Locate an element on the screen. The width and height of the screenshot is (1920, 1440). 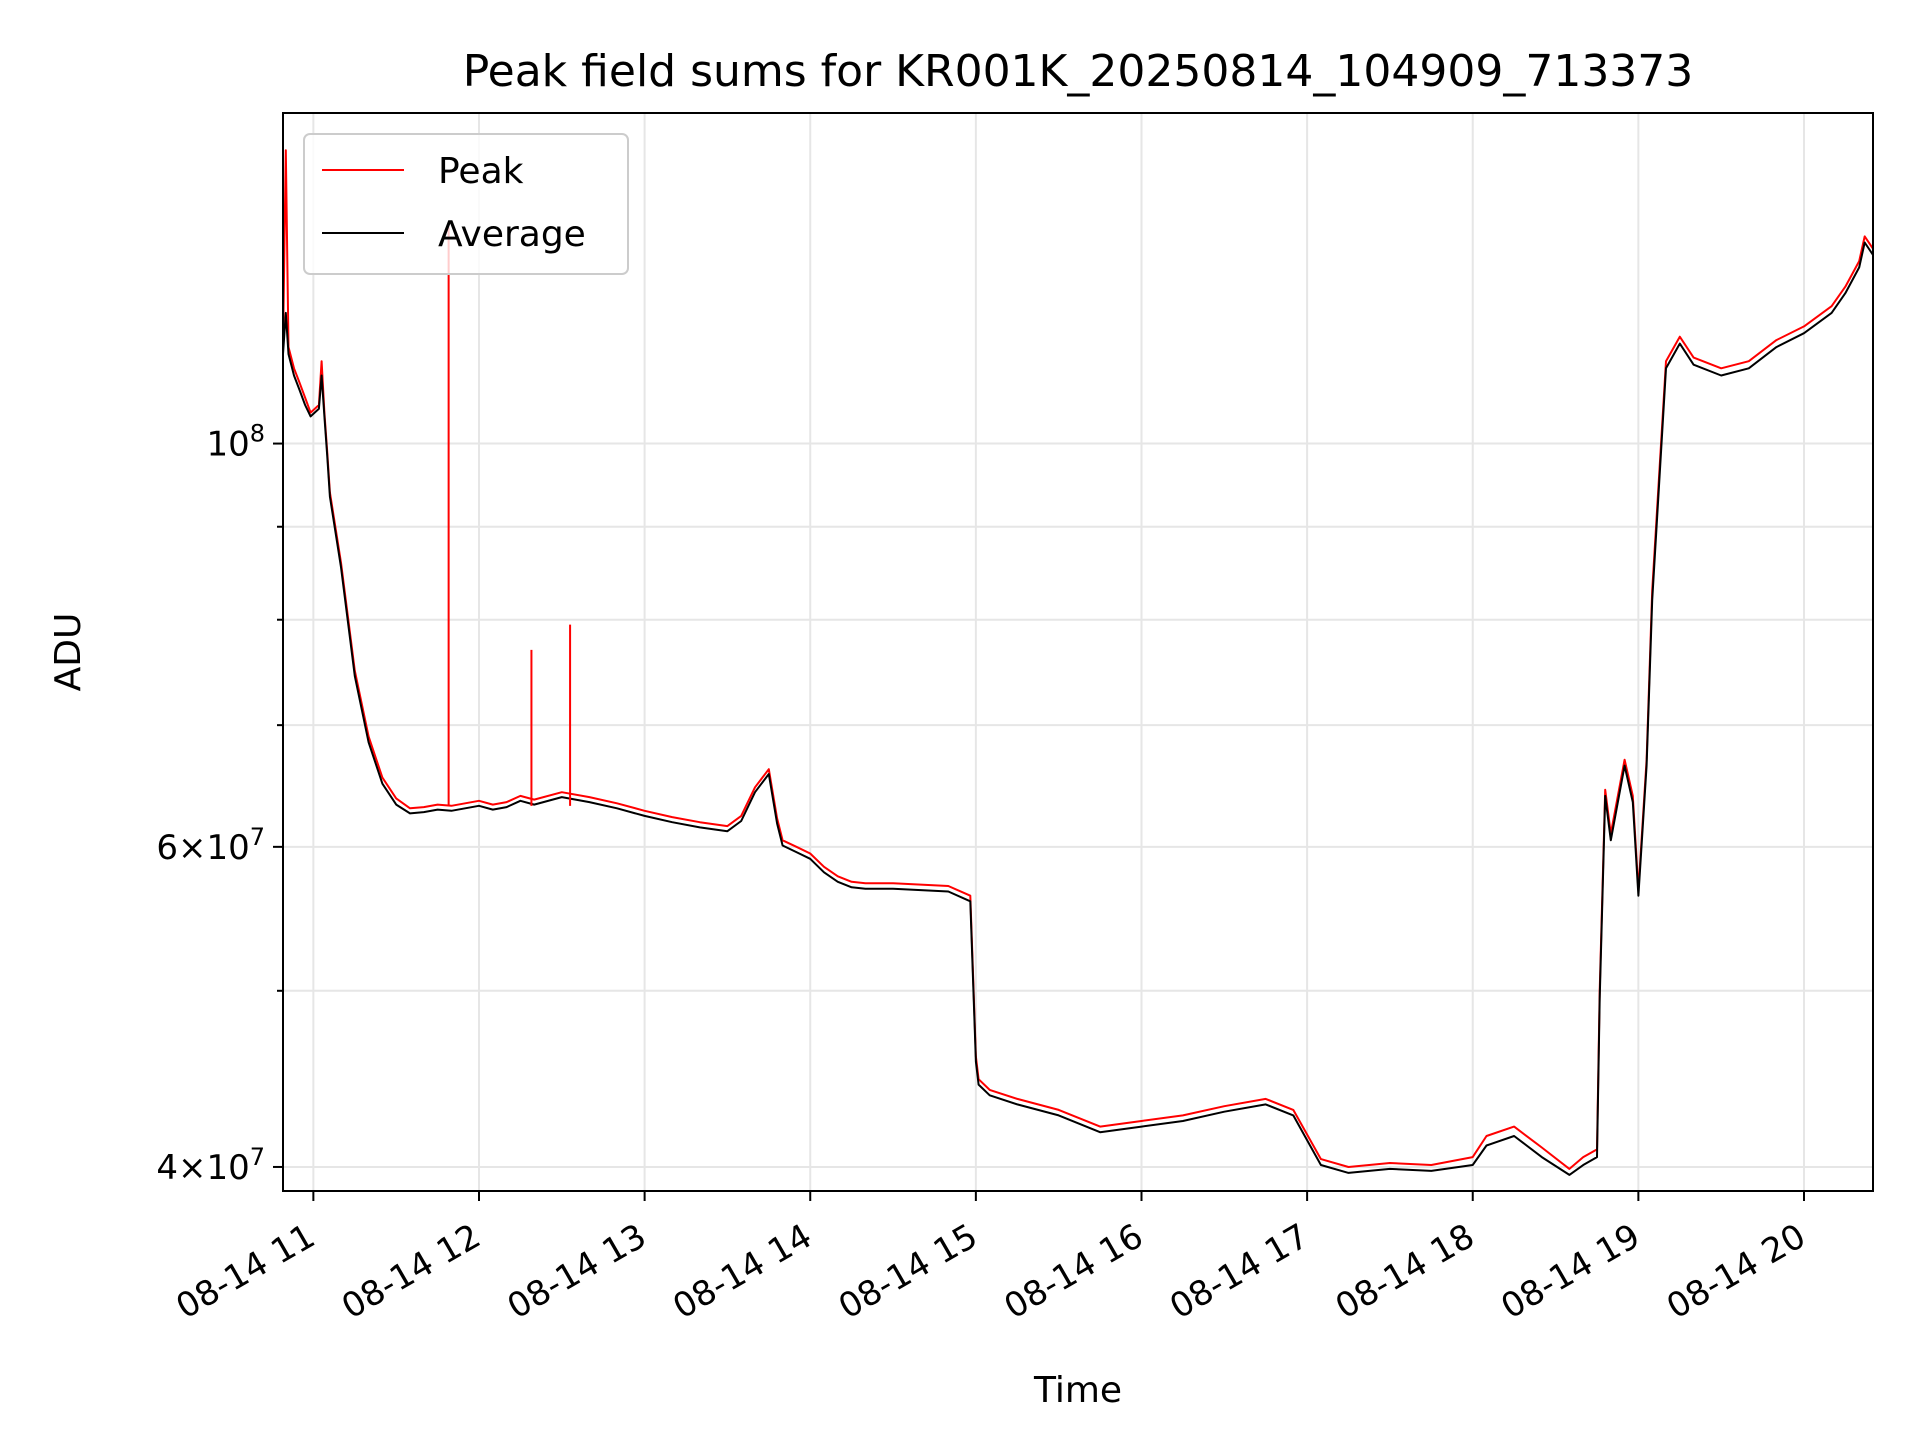
y-axis-label: ADU is located at coordinates (68, 652).